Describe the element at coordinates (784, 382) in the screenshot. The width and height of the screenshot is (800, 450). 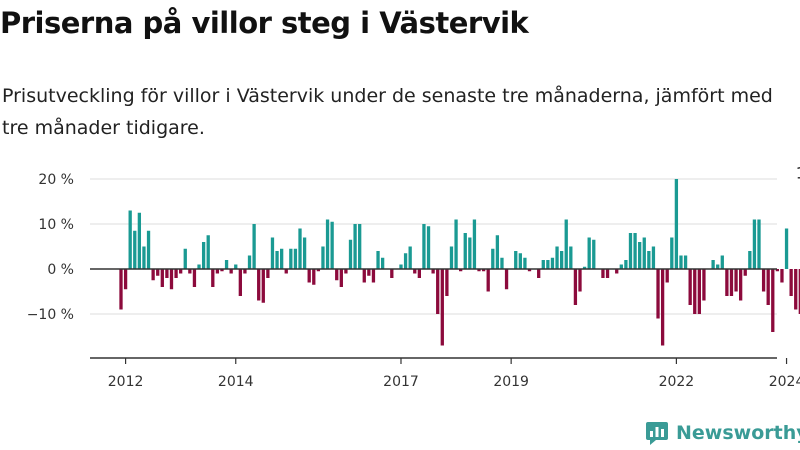
I see `x-tick-label: 2024` at that location.